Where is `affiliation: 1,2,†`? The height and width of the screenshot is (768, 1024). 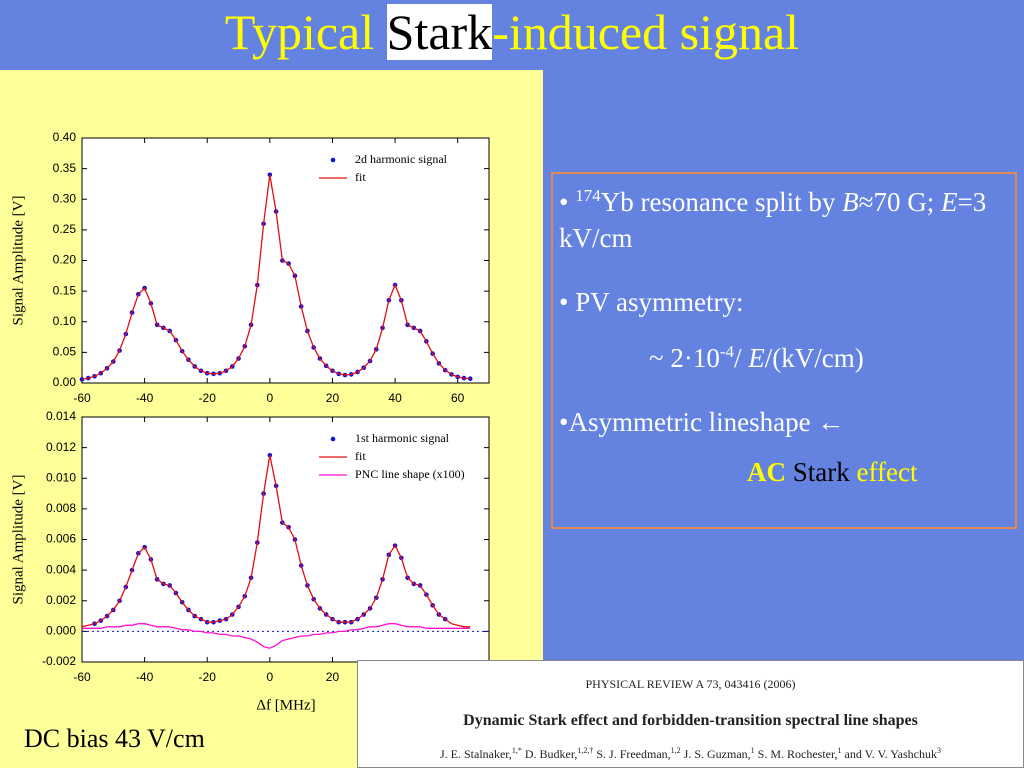
affiliation: 1,2,† is located at coordinates (585, 750).